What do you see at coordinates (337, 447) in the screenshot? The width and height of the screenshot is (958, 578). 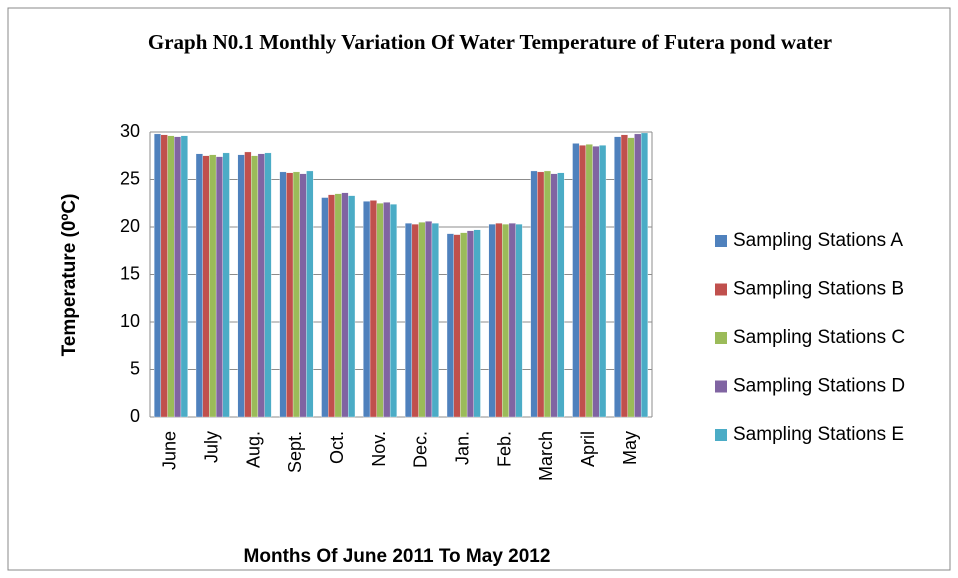 I see `x-tick-label: Oct.` at bounding box center [337, 447].